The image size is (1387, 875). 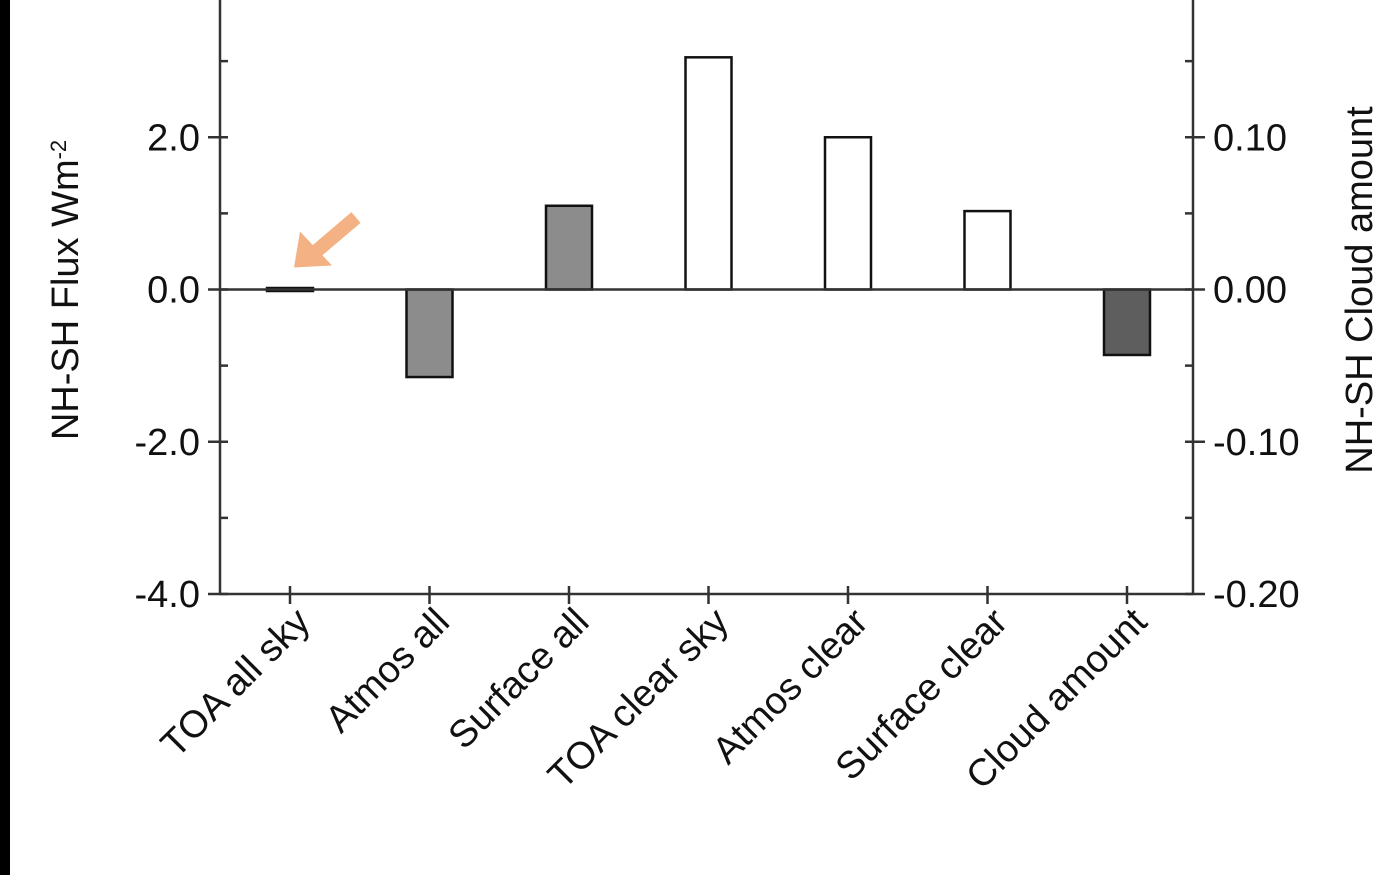 I want to click on left-axis-title-text: NH-SH Flux Wm, so click(x=66, y=299).